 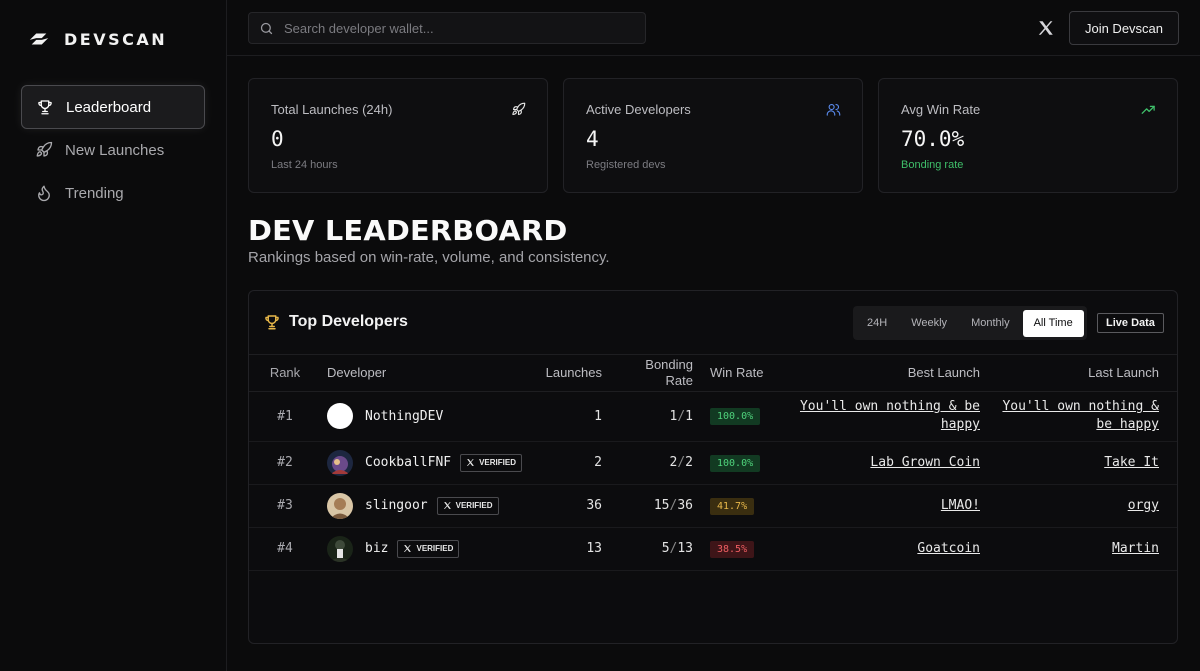 I want to click on avatar-image, so click(x=340, y=505).